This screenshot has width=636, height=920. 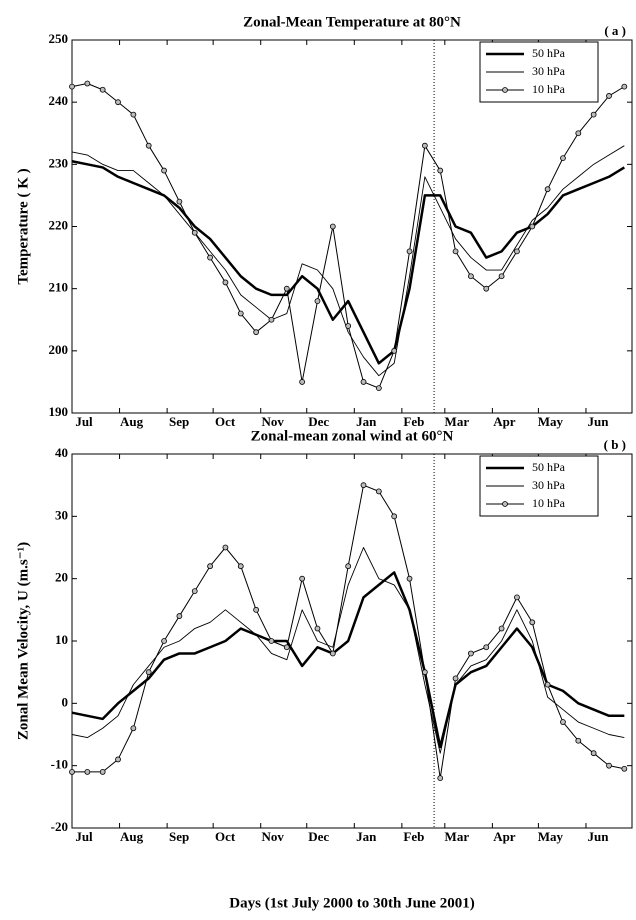 I want to click on y-axis-label: Temperature ( K ), so click(x=23, y=226).